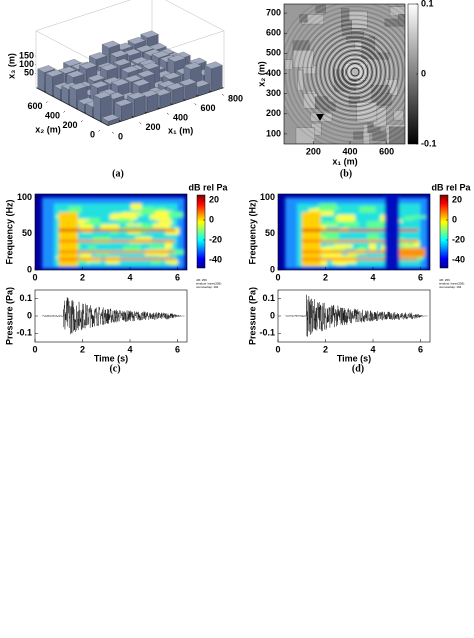  What do you see at coordinates (458, 259) in the screenshot?
I see `tick-label: -40` at bounding box center [458, 259].